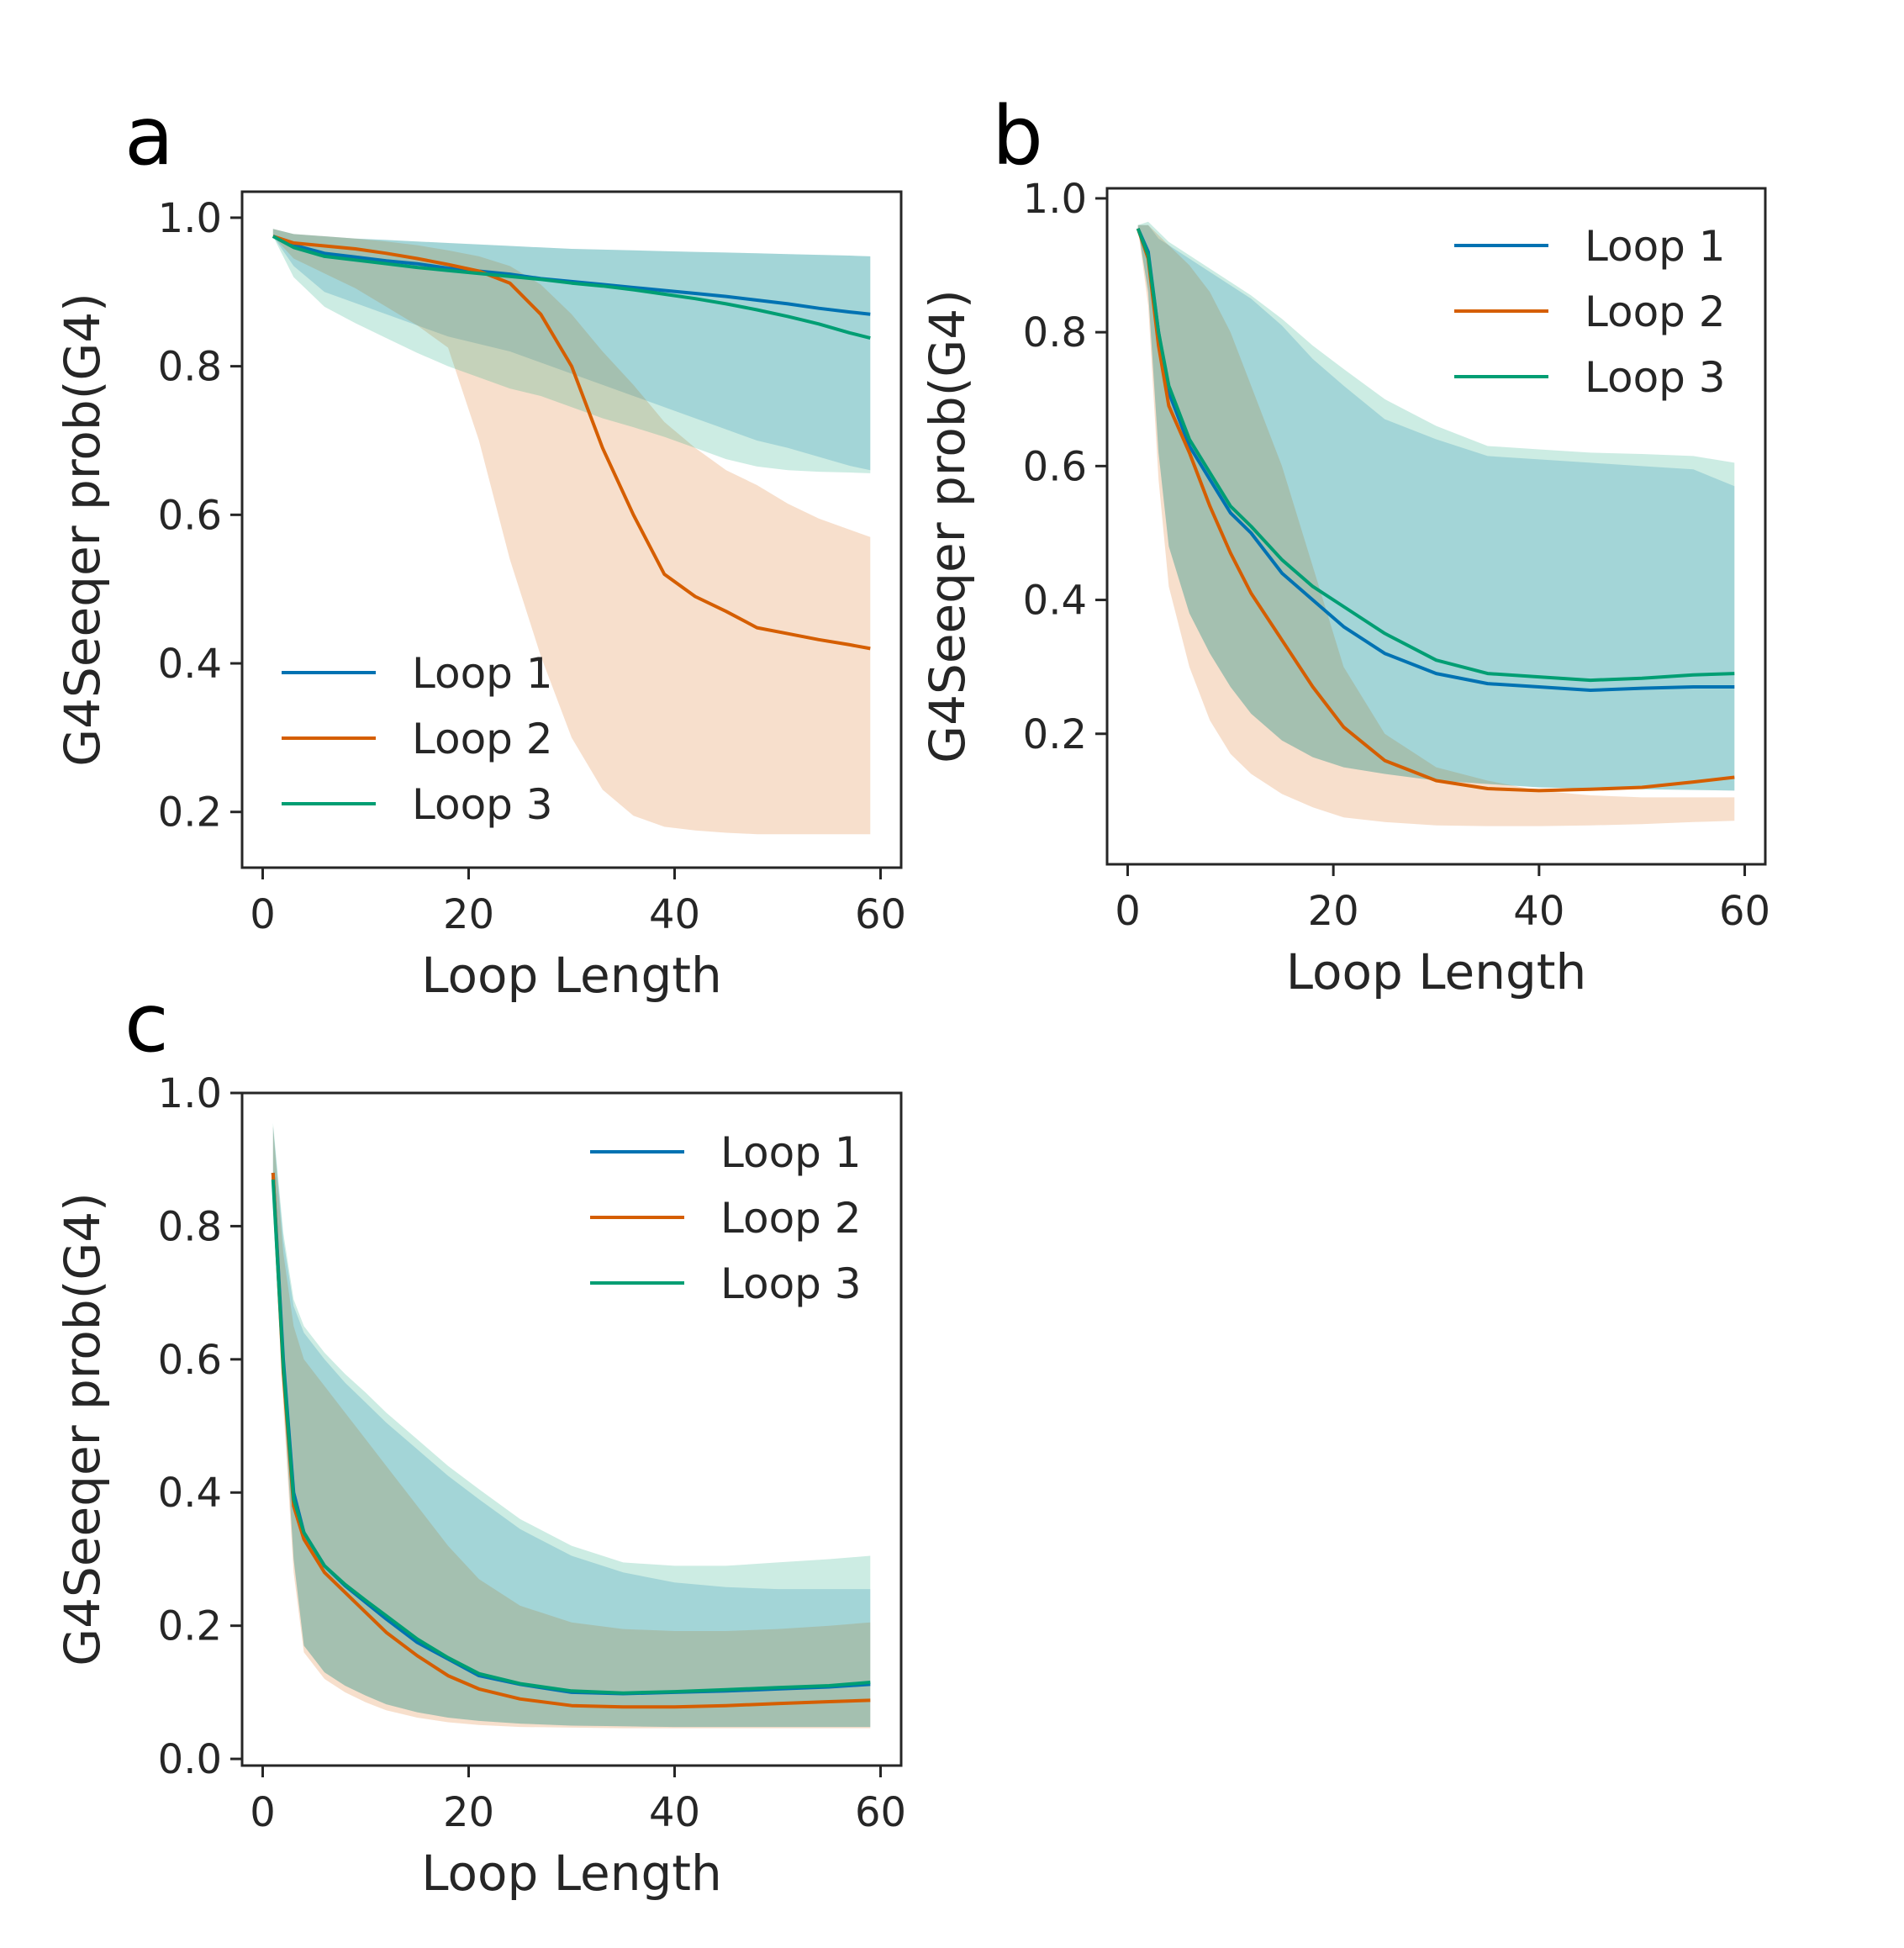 The width and height of the screenshot is (1904, 1948). Describe the element at coordinates (190, 1759) in the screenshot. I see `y-tick-label: 0.0` at that location.